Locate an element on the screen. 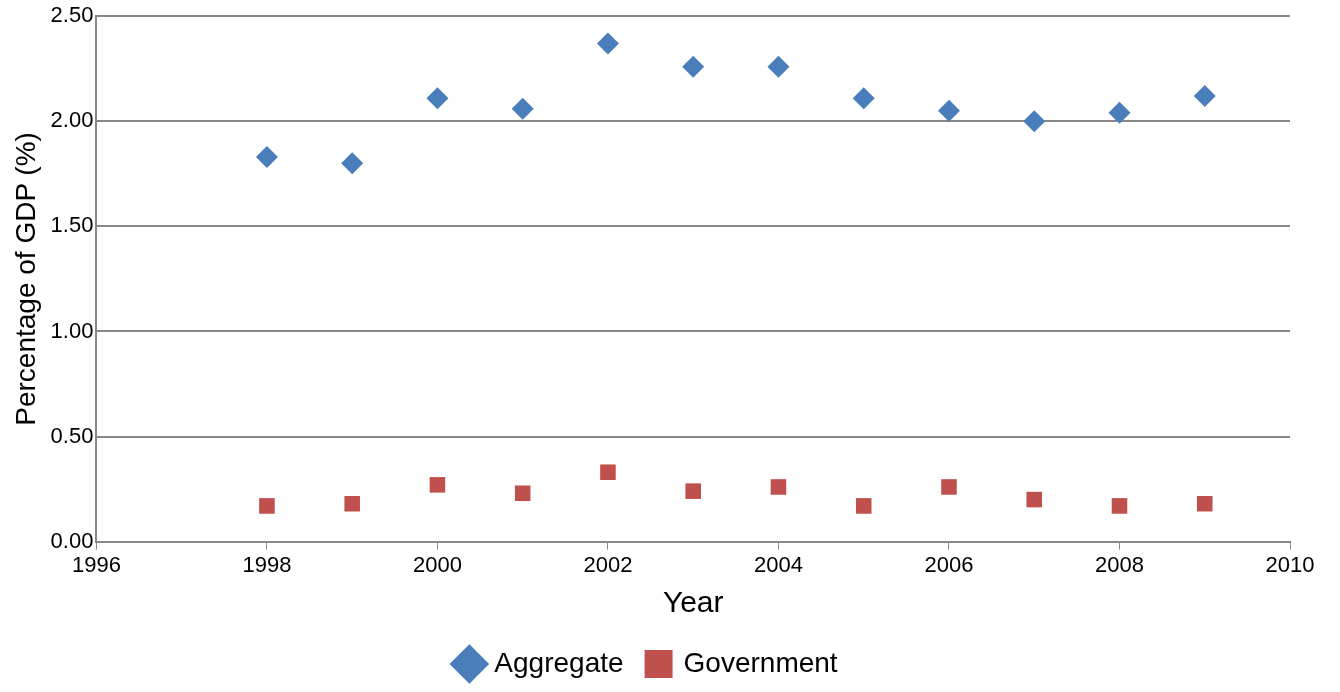  y-tick-label: 2.00 is located at coordinates (72, 120).